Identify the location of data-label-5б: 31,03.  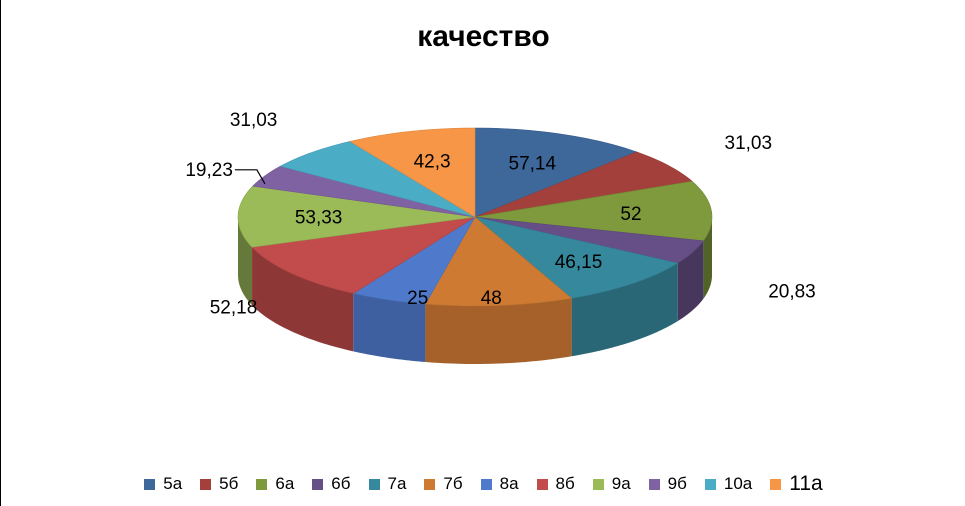
(749, 143).